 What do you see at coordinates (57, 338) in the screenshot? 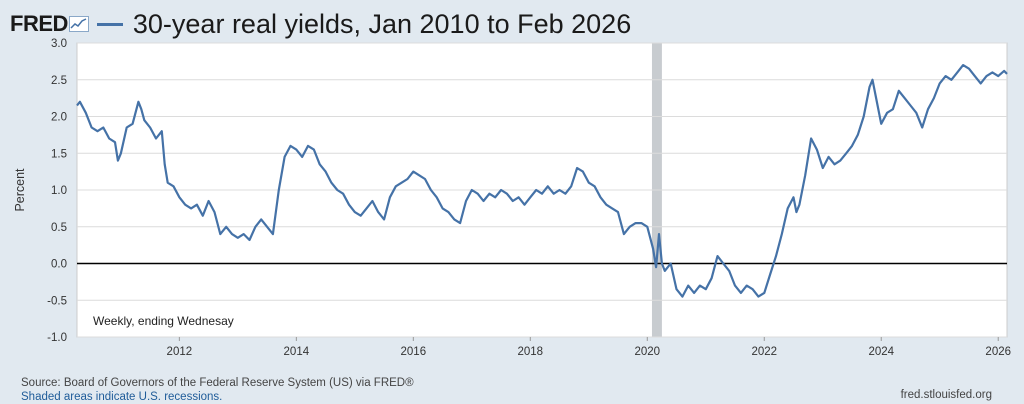
I see `y-tick-label: -1.0` at bounding box center [57, 338].